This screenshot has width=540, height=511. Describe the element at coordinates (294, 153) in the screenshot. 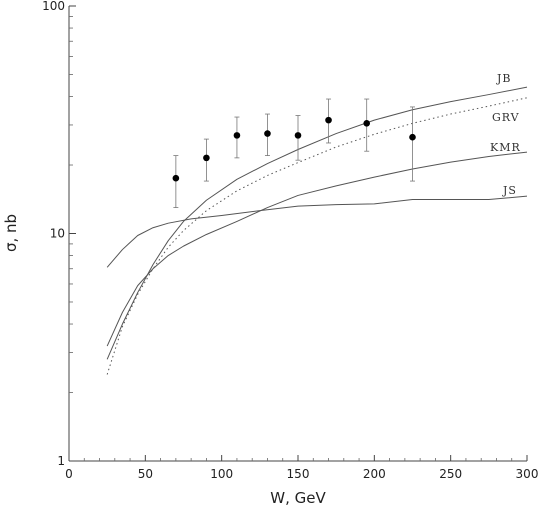

I see `data-points` at that location.